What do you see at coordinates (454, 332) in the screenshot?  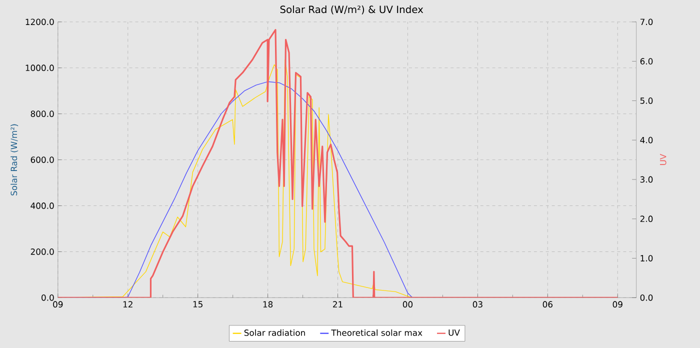 I see `legend-label: UV` at bounding box center [454, 332].